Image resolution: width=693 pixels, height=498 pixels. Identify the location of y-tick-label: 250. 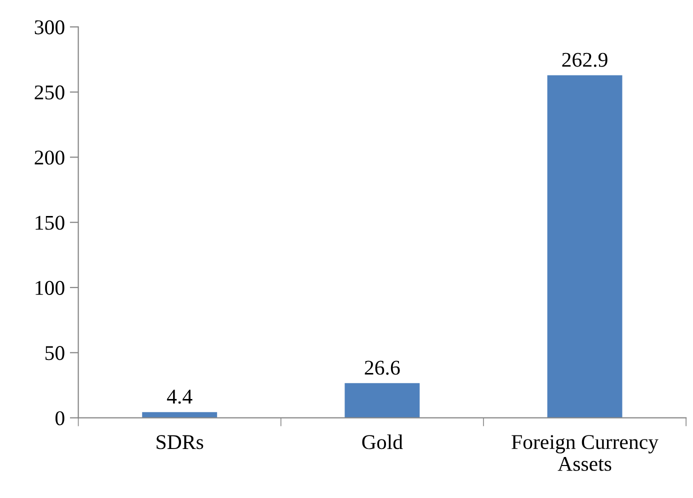
(49, 92).